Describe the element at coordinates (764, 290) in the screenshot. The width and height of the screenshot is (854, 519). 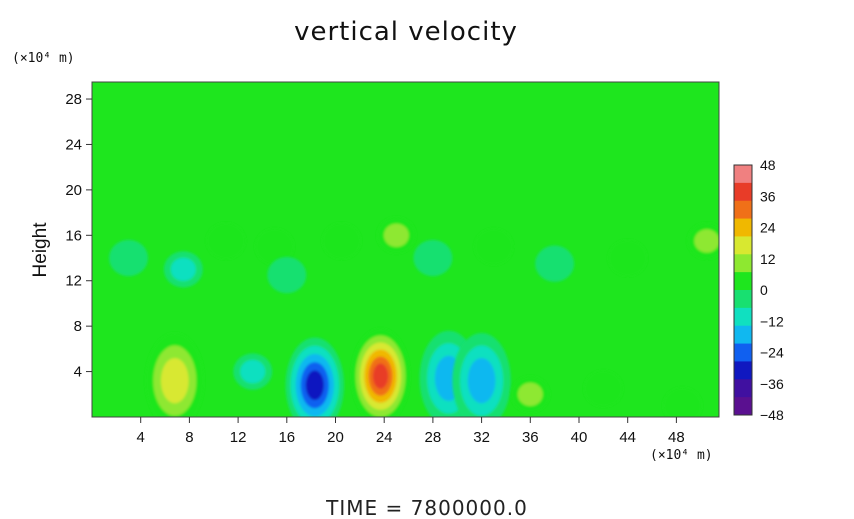
I see `colorbar-tick-label: 0` at that location.